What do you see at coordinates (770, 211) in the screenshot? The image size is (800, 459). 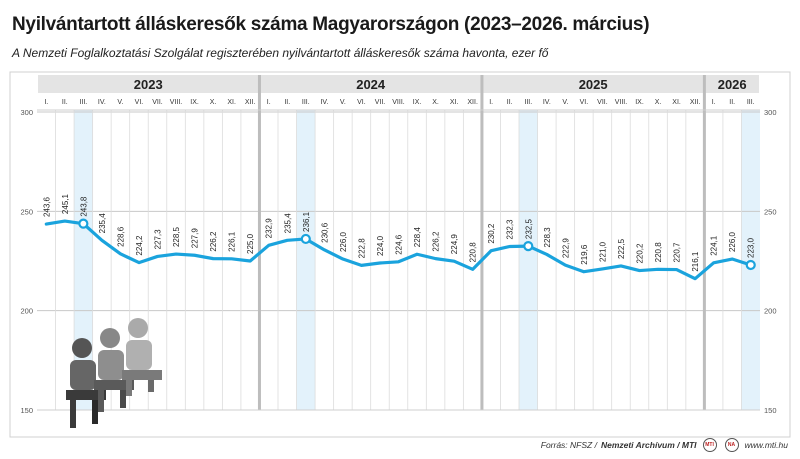 I see `y-tick-label-right: 250` at bounding box center [770, 211].